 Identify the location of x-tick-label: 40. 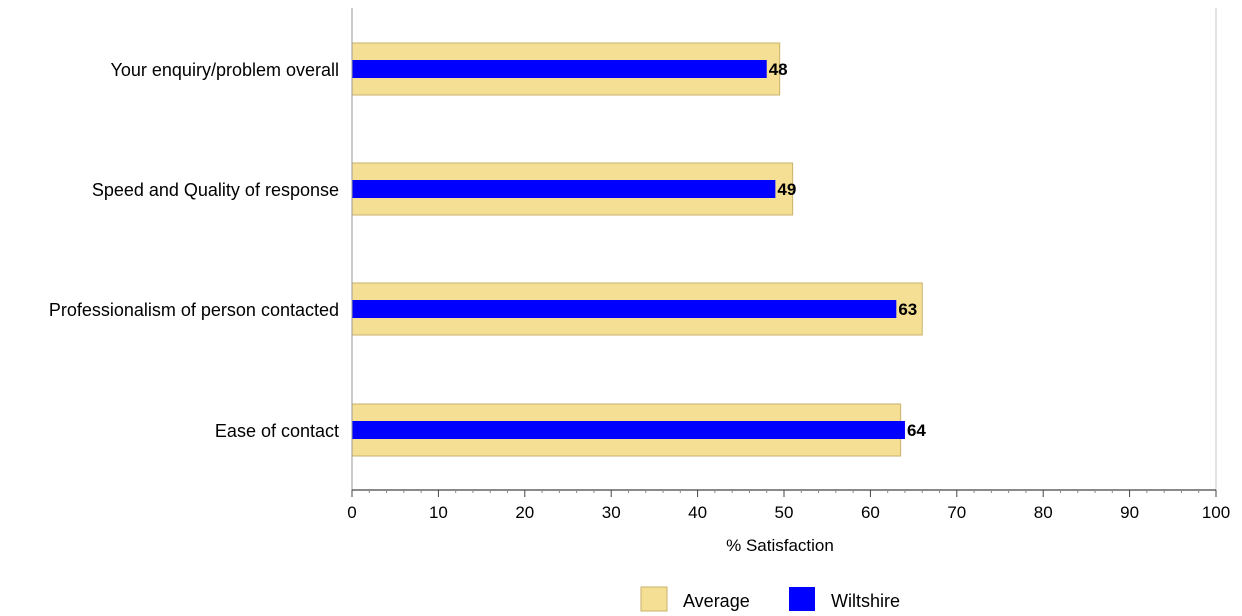
(697, 512).